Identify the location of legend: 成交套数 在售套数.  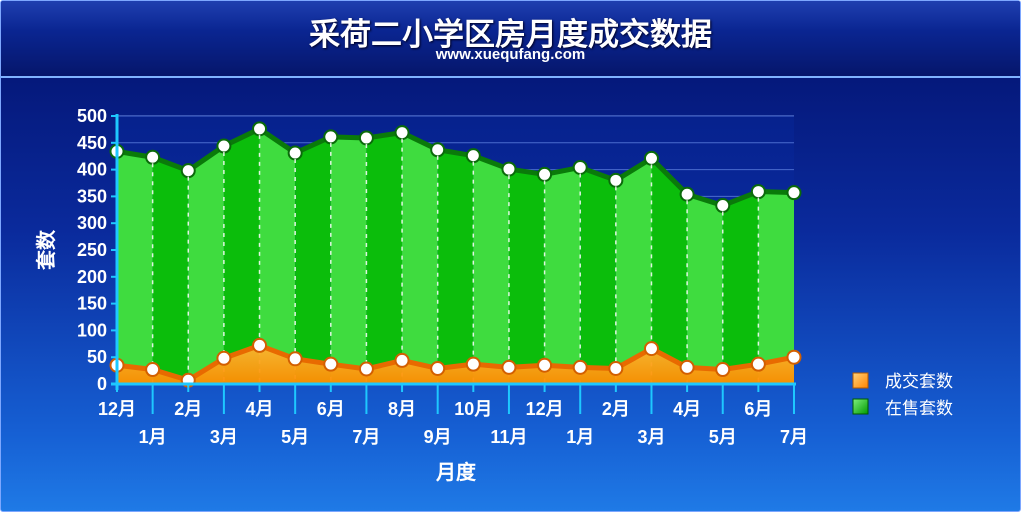
(902, 395).